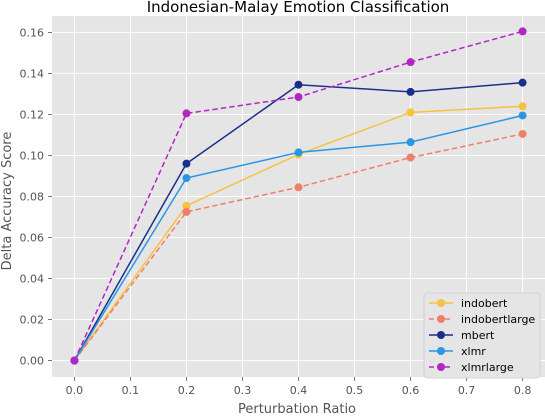  I want to click on y-tick-label: 0.06, so click(32, 238).